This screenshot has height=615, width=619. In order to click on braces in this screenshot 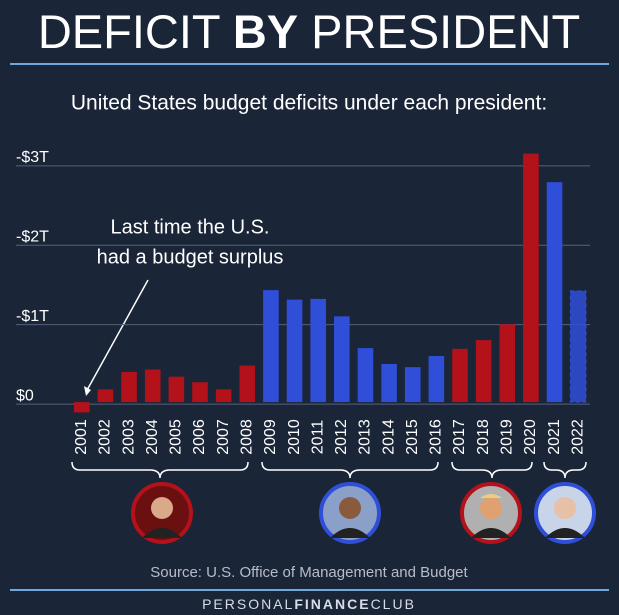, I will do `click(329, 470)`.